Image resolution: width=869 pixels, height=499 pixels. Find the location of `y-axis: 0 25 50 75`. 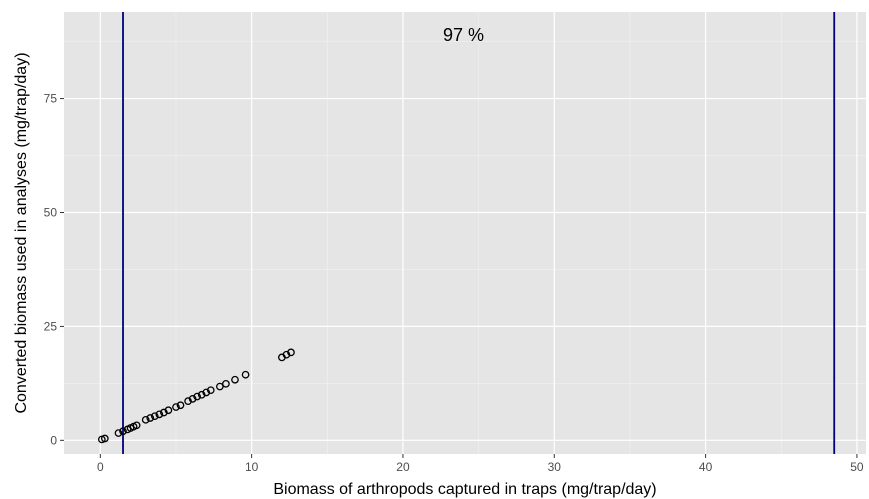

y-axis: 0 25 50 75 is located at coordinates (54, 269).